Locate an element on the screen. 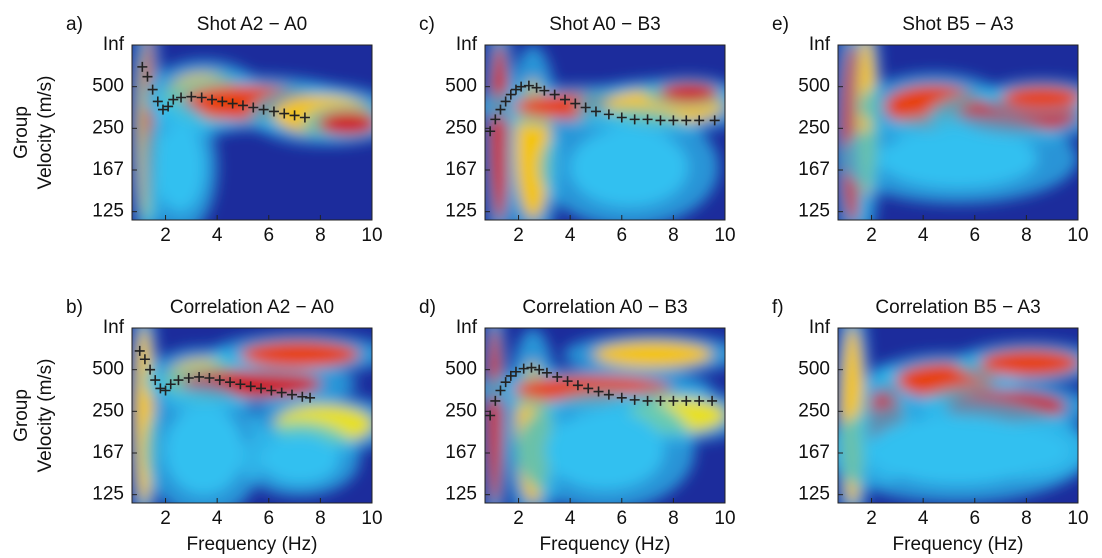  panel-title: Correlation A2 − A0 is located at coordinates (252, 307).